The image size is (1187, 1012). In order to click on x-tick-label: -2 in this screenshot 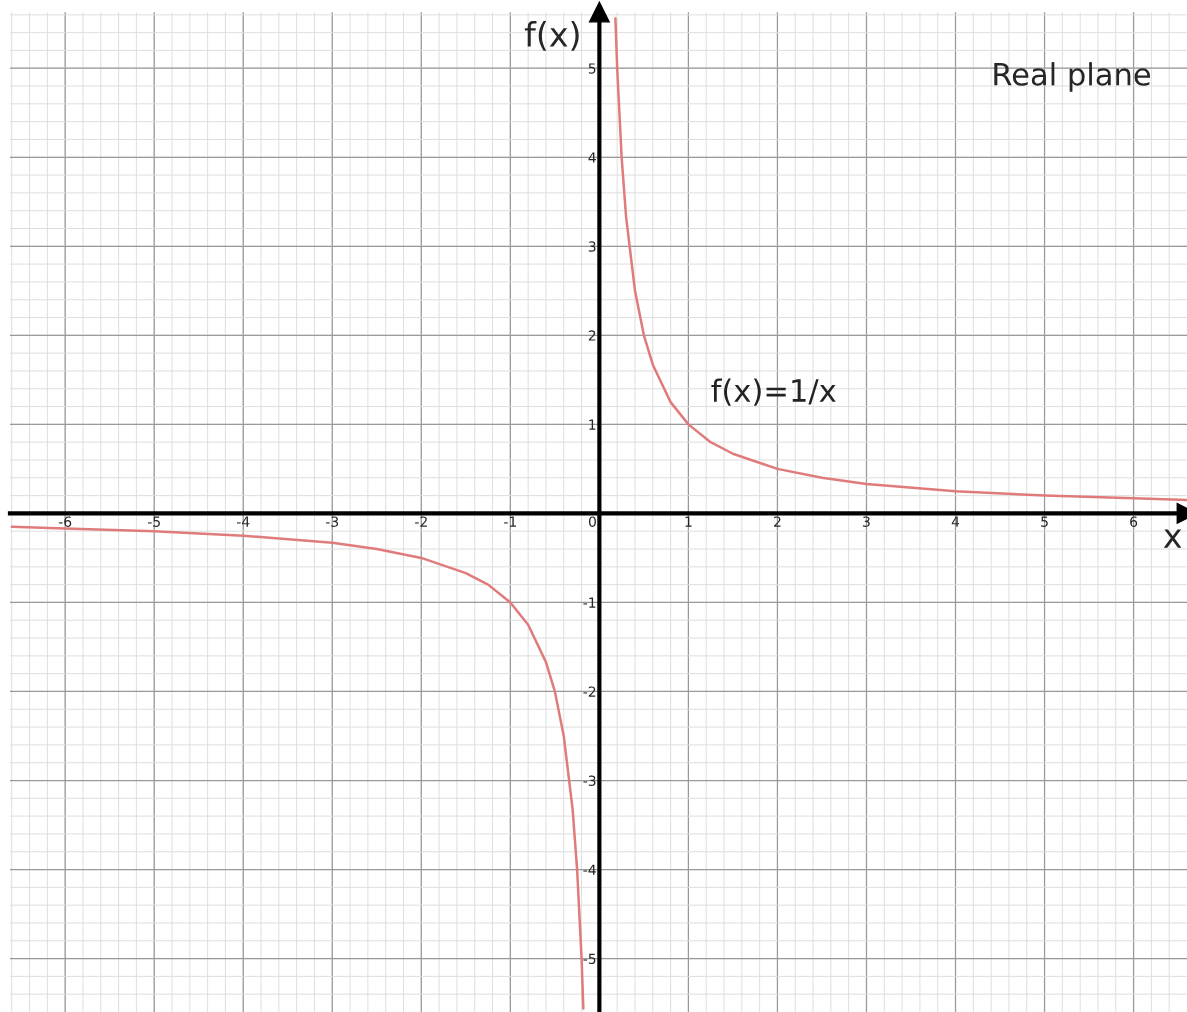, I will do `click(421, 521)`.